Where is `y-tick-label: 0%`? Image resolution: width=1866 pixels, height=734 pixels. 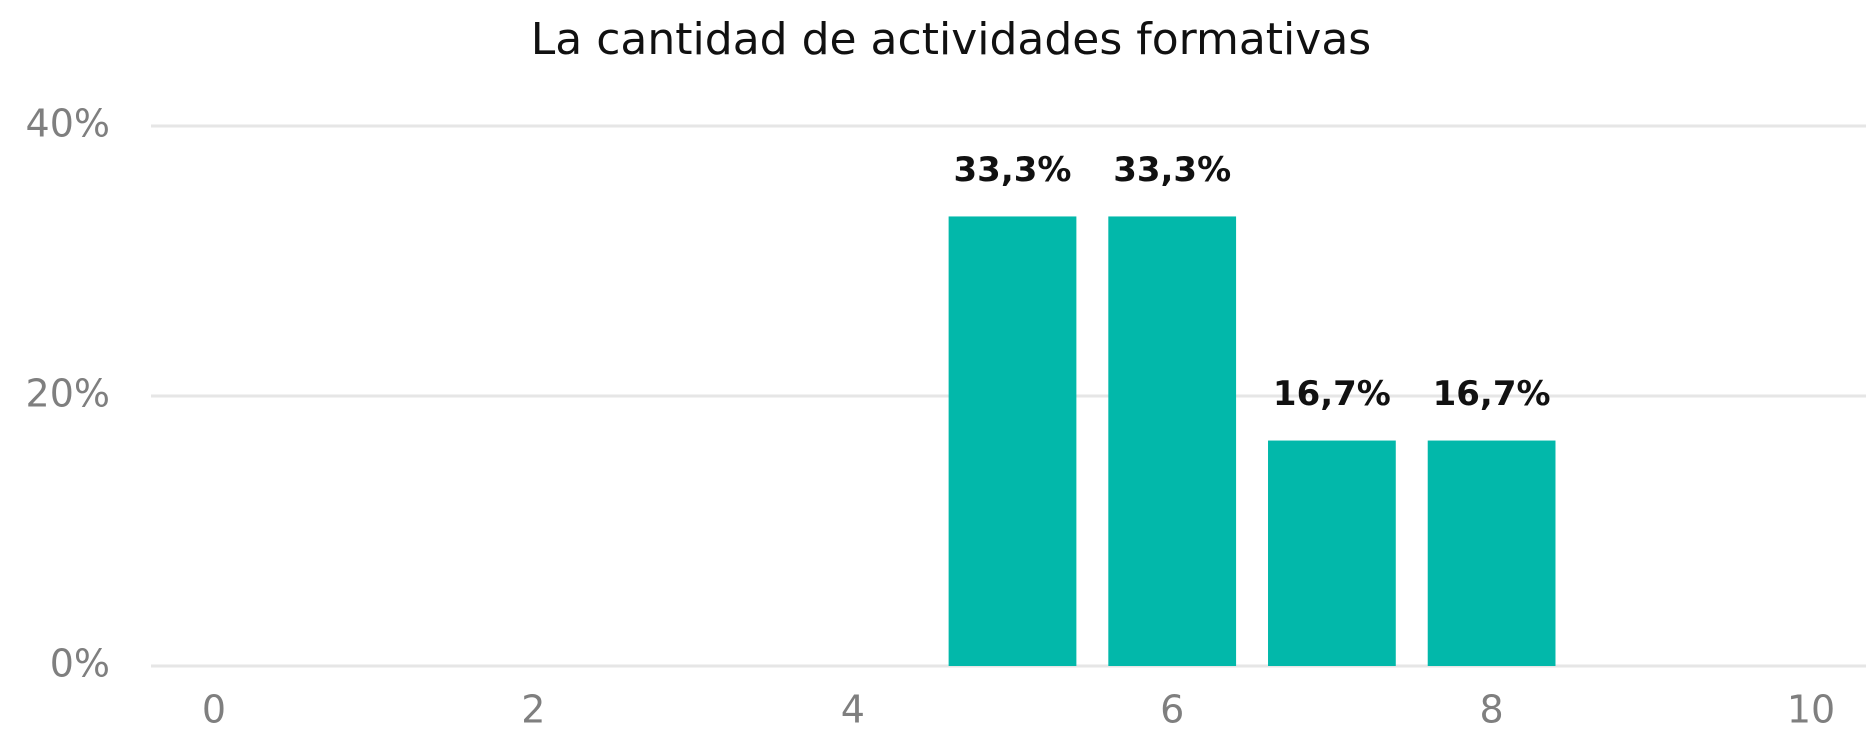
y-tick-label: 0% is located at coordinates (80, 664).